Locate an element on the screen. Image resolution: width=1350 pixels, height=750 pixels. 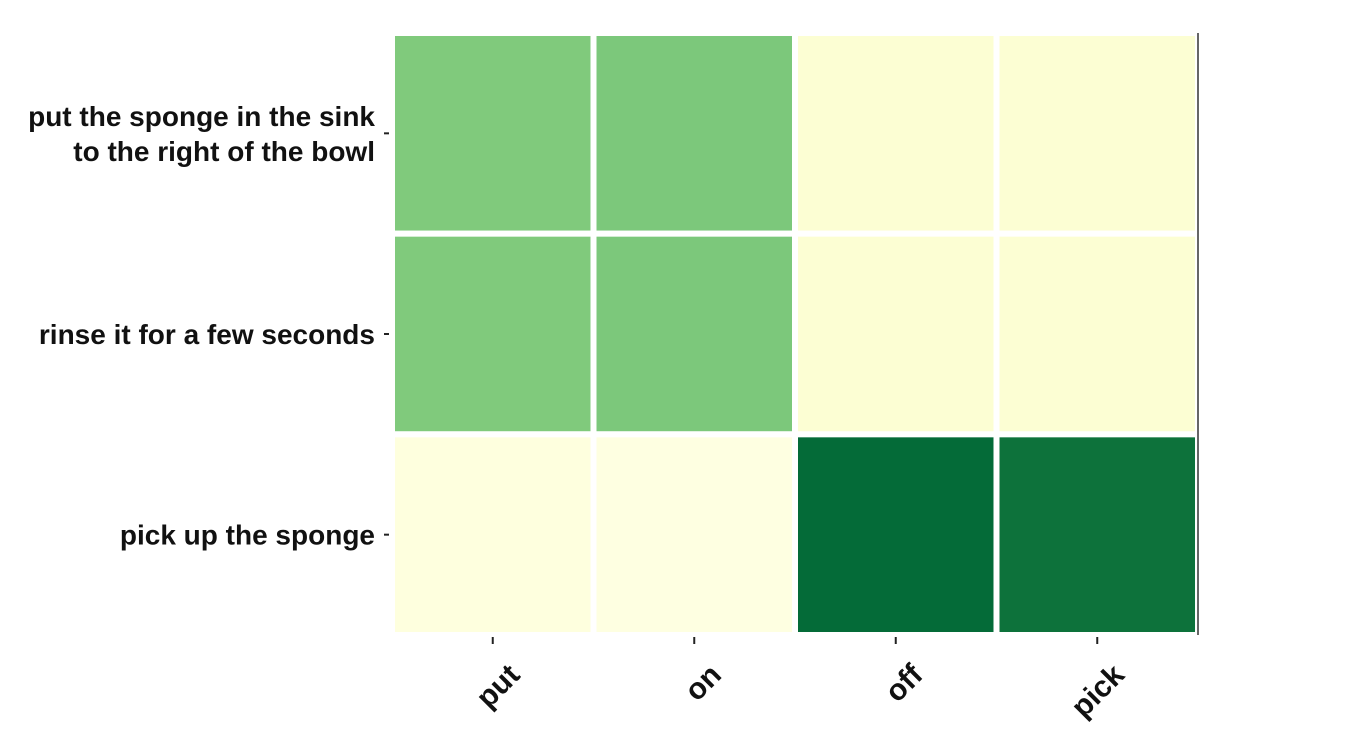
heatmap-cell-r2-c3 is located at coordinates (1097, 535).